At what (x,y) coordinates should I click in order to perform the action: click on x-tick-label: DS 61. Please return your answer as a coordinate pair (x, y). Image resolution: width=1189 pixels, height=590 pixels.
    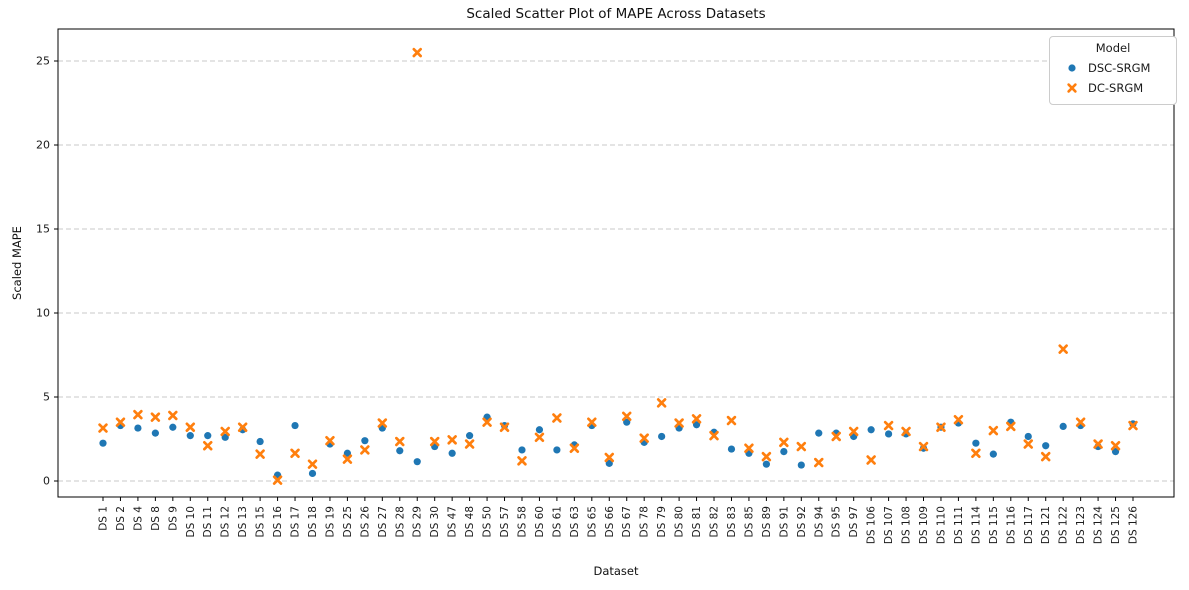
    Looking at the image, I should click on (557, 521).